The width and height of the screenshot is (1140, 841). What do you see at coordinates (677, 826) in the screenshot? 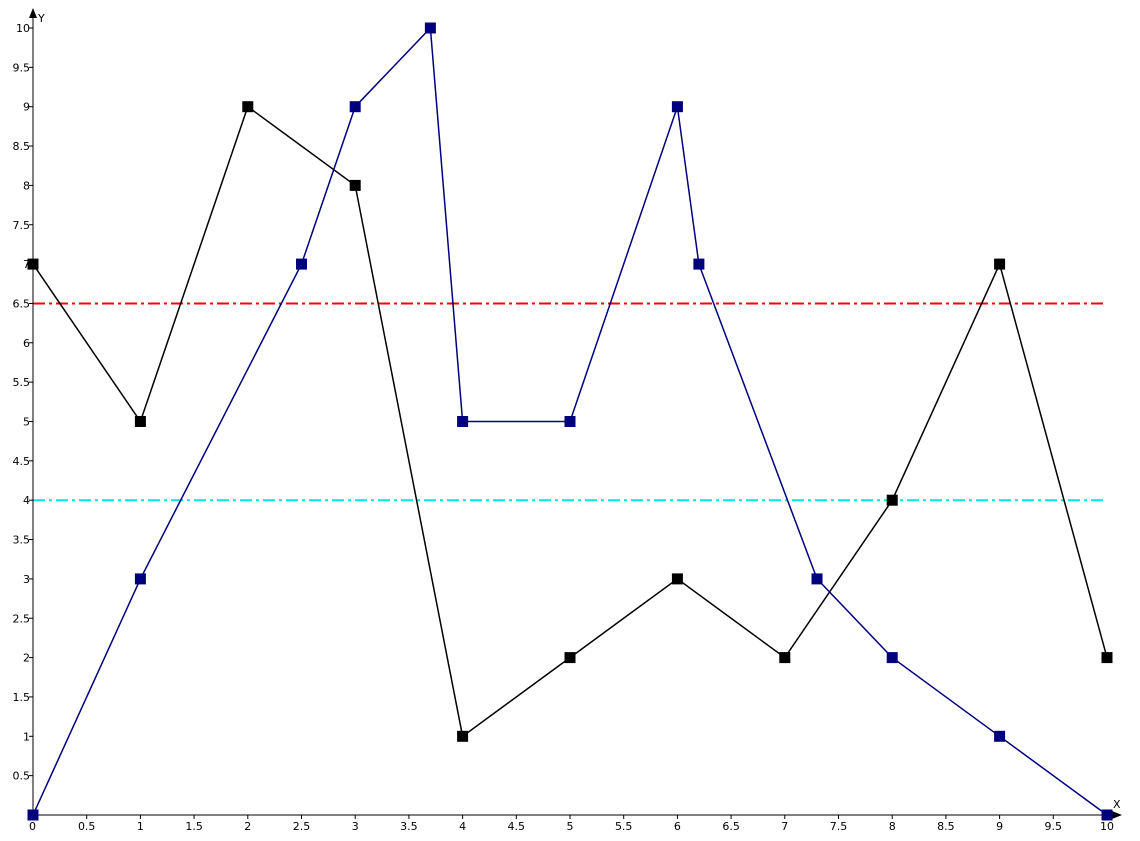
I see `x-tick-label: 6` at bounding box center [677, 826].